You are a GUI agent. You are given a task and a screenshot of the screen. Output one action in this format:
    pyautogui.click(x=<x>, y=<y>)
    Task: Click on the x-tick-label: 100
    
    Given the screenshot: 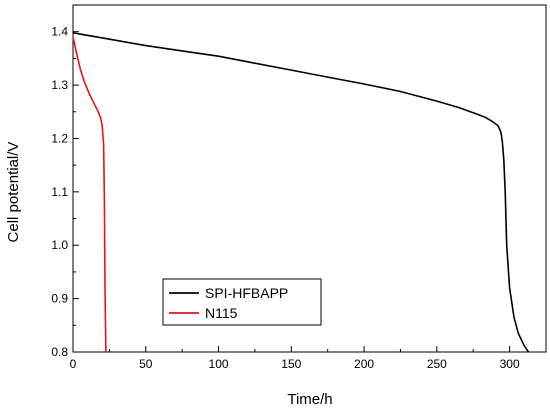 What is the action you would take?
    pyautogui.click(x=219, y=364)
    